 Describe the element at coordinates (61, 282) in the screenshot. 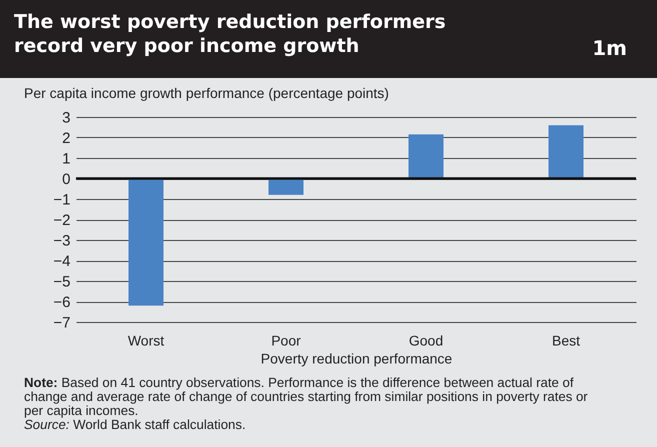

I see `y-tick-label: −5` at that location.